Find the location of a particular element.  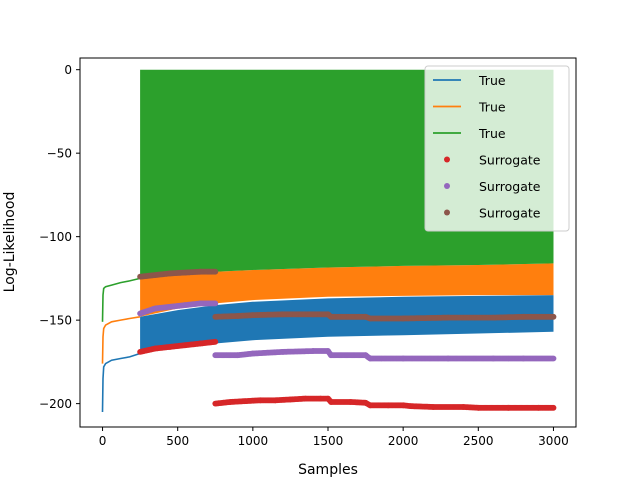

x-tick-label: 3000 is located at coordinates (553, 441).